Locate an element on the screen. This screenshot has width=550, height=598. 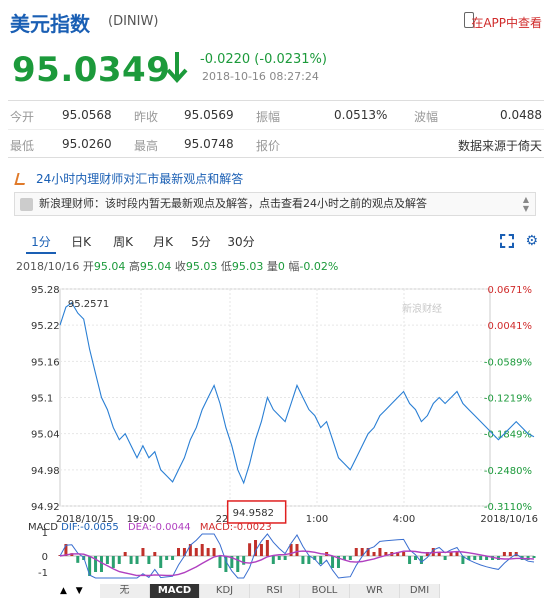
indicator-tab-macd: MACD is located at coordinates (175, 591).